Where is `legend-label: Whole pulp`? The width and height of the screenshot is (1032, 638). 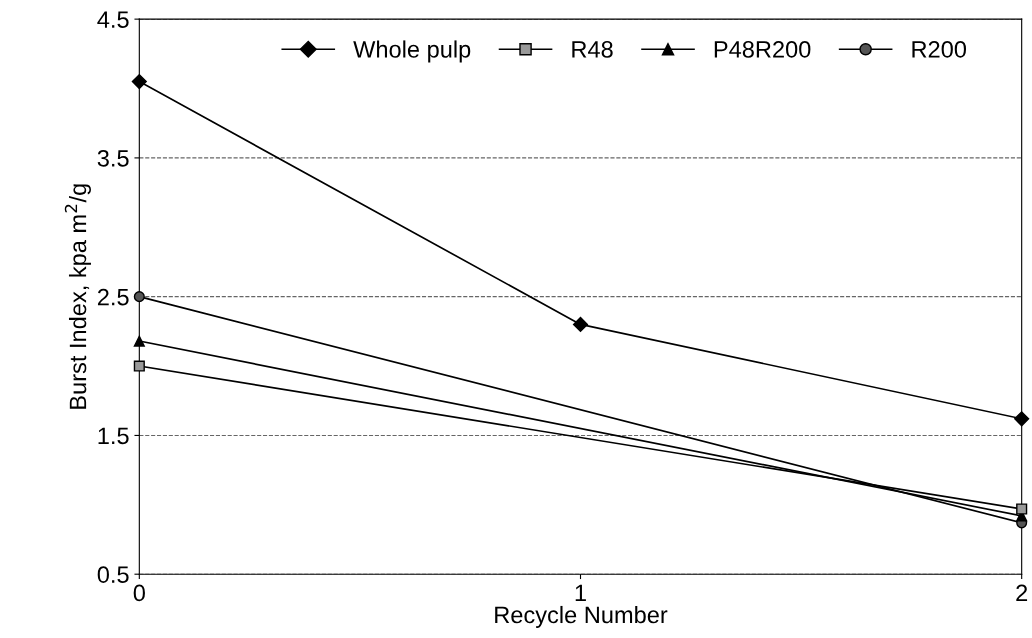 legend-label: Whole pulp is located at coordinates (412, 51).